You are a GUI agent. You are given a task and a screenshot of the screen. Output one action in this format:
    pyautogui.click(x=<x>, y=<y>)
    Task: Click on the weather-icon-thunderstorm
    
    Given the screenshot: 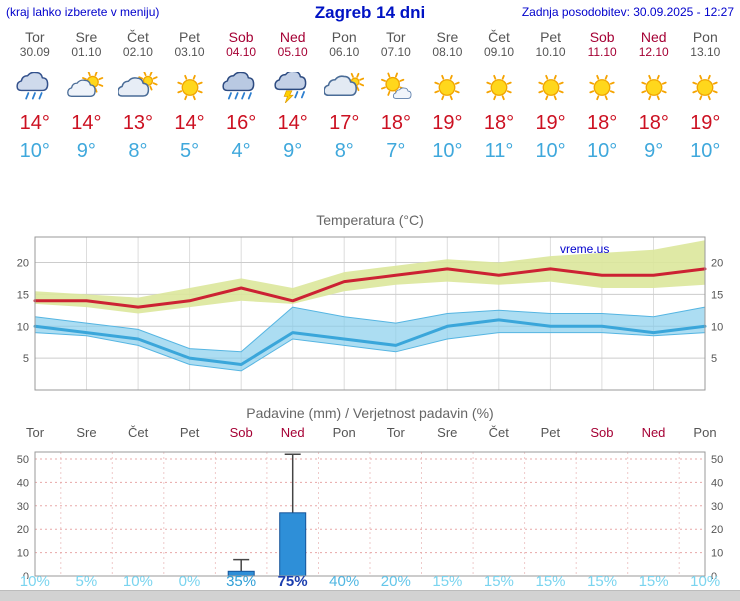 What is the action you would take?
    pyautogui.click(x=293, y=87)
    